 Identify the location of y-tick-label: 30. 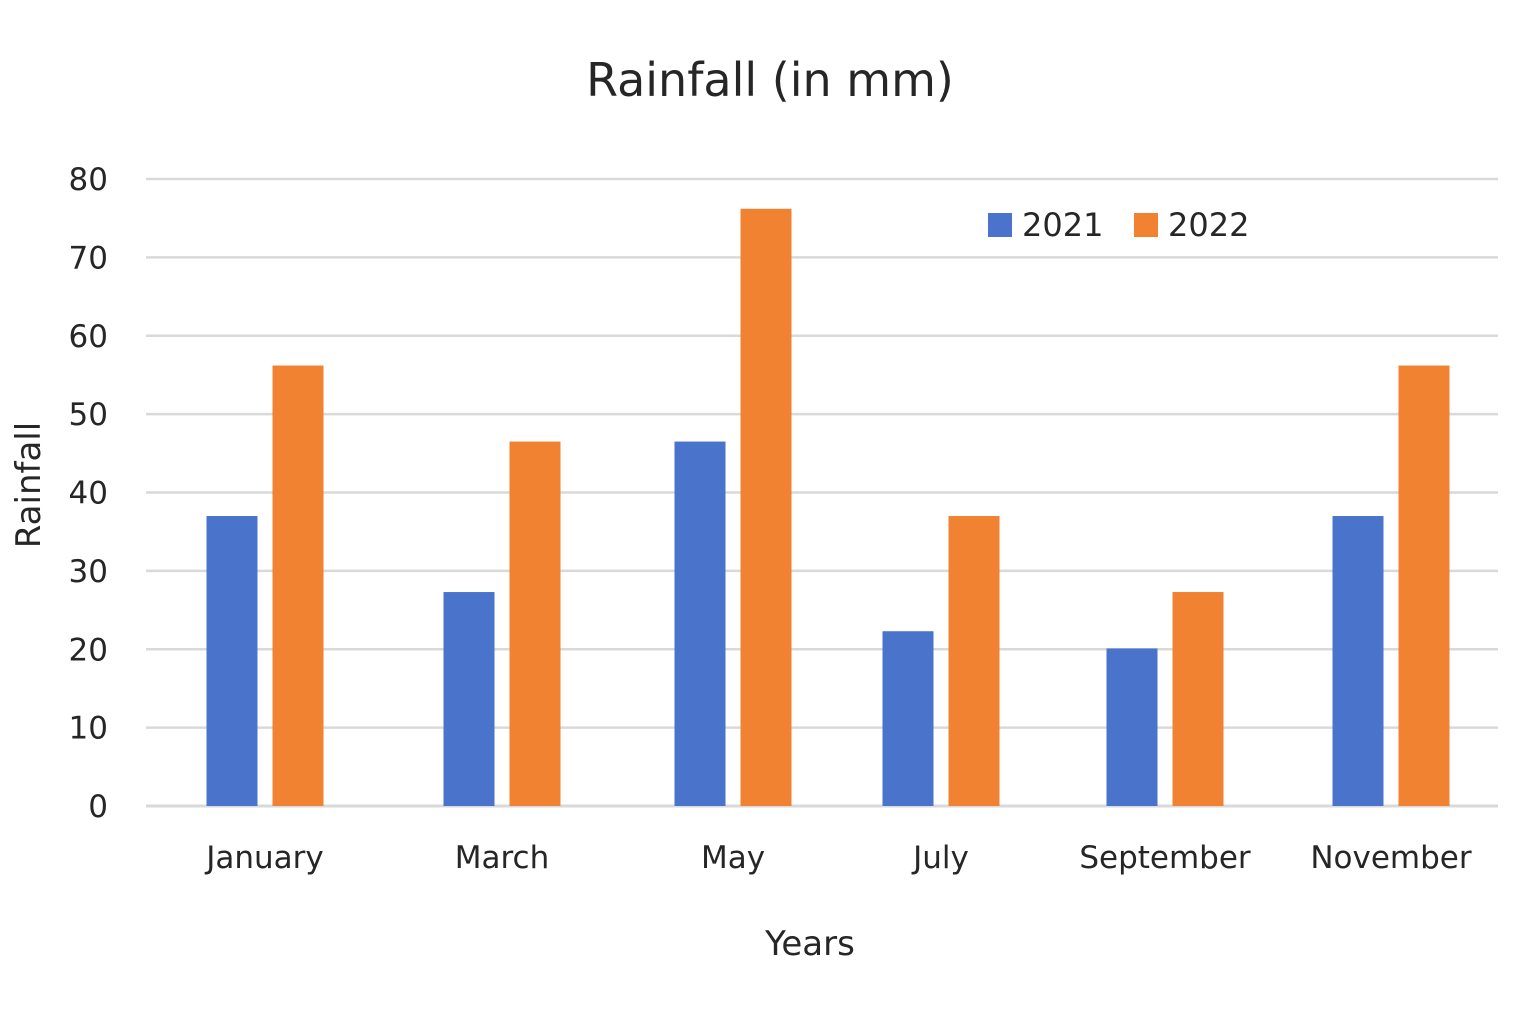
(88, 572).